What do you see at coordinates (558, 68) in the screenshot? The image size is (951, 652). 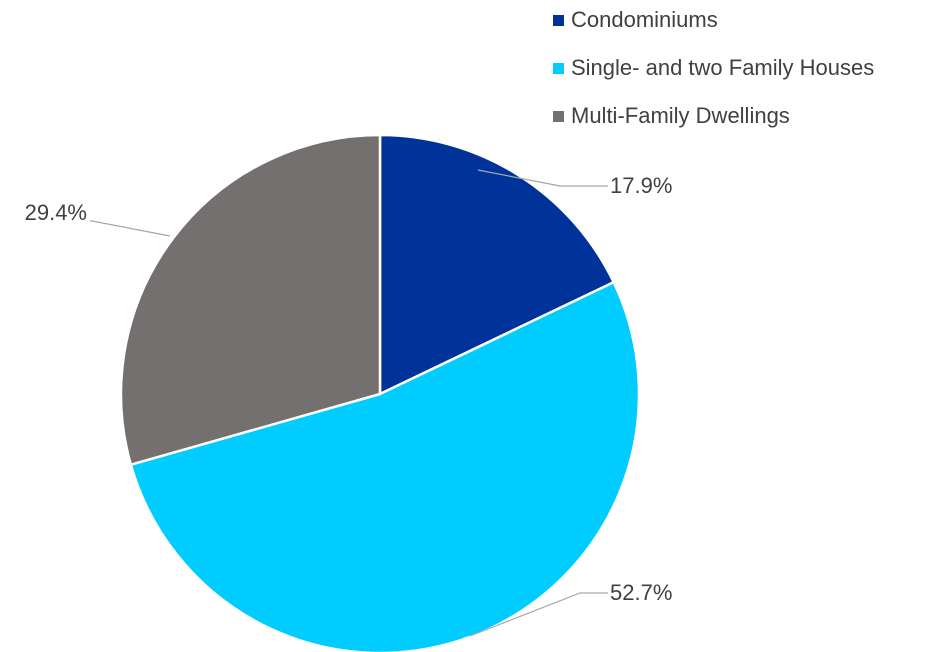 I see `legend-swatch-single-two-family-houses` at bounding box center [558, 68].